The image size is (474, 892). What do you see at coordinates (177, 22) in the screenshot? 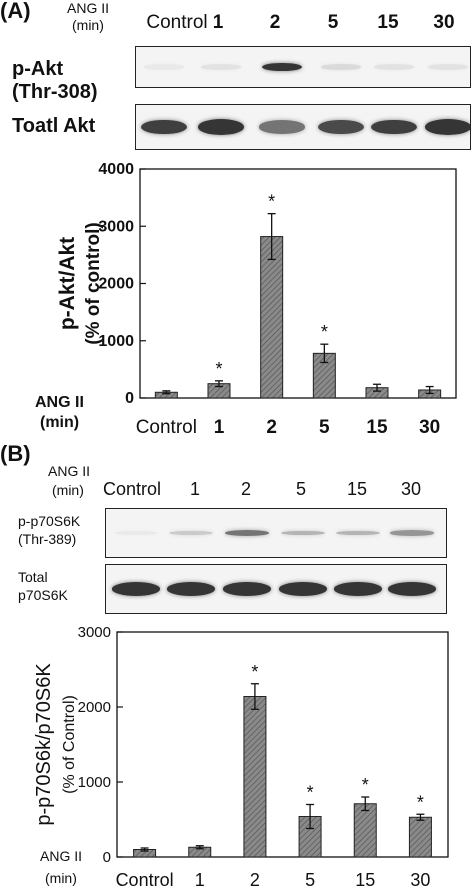
I see `panel-a-lane-label: Control` at bounding box center [177, 22].